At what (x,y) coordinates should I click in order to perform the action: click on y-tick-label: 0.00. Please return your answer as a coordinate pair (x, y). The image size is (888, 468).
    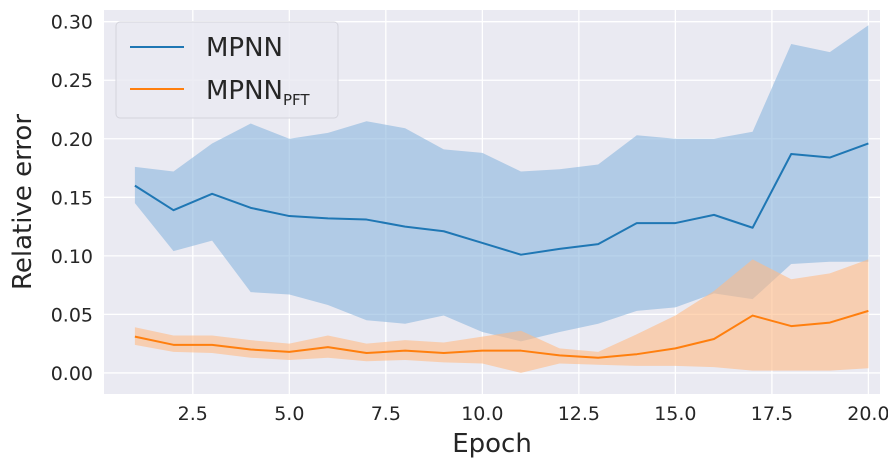
    Looking at the image, I should click on (72, 374).